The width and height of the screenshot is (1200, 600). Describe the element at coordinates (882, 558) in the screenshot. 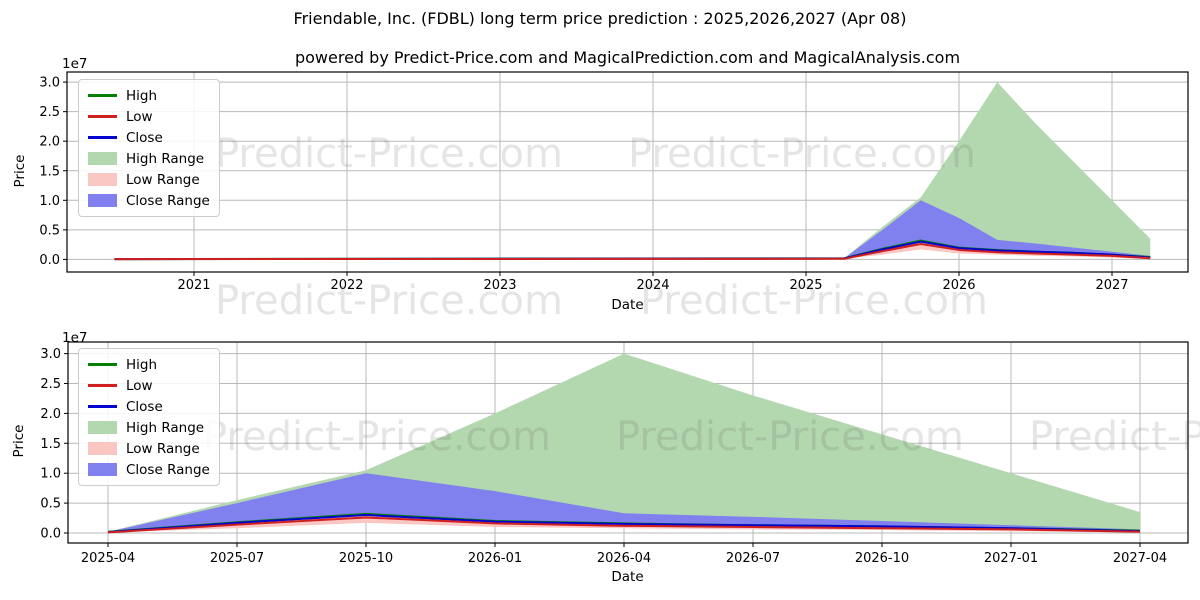

I see `x-tick-label: 2026-10` at that location.